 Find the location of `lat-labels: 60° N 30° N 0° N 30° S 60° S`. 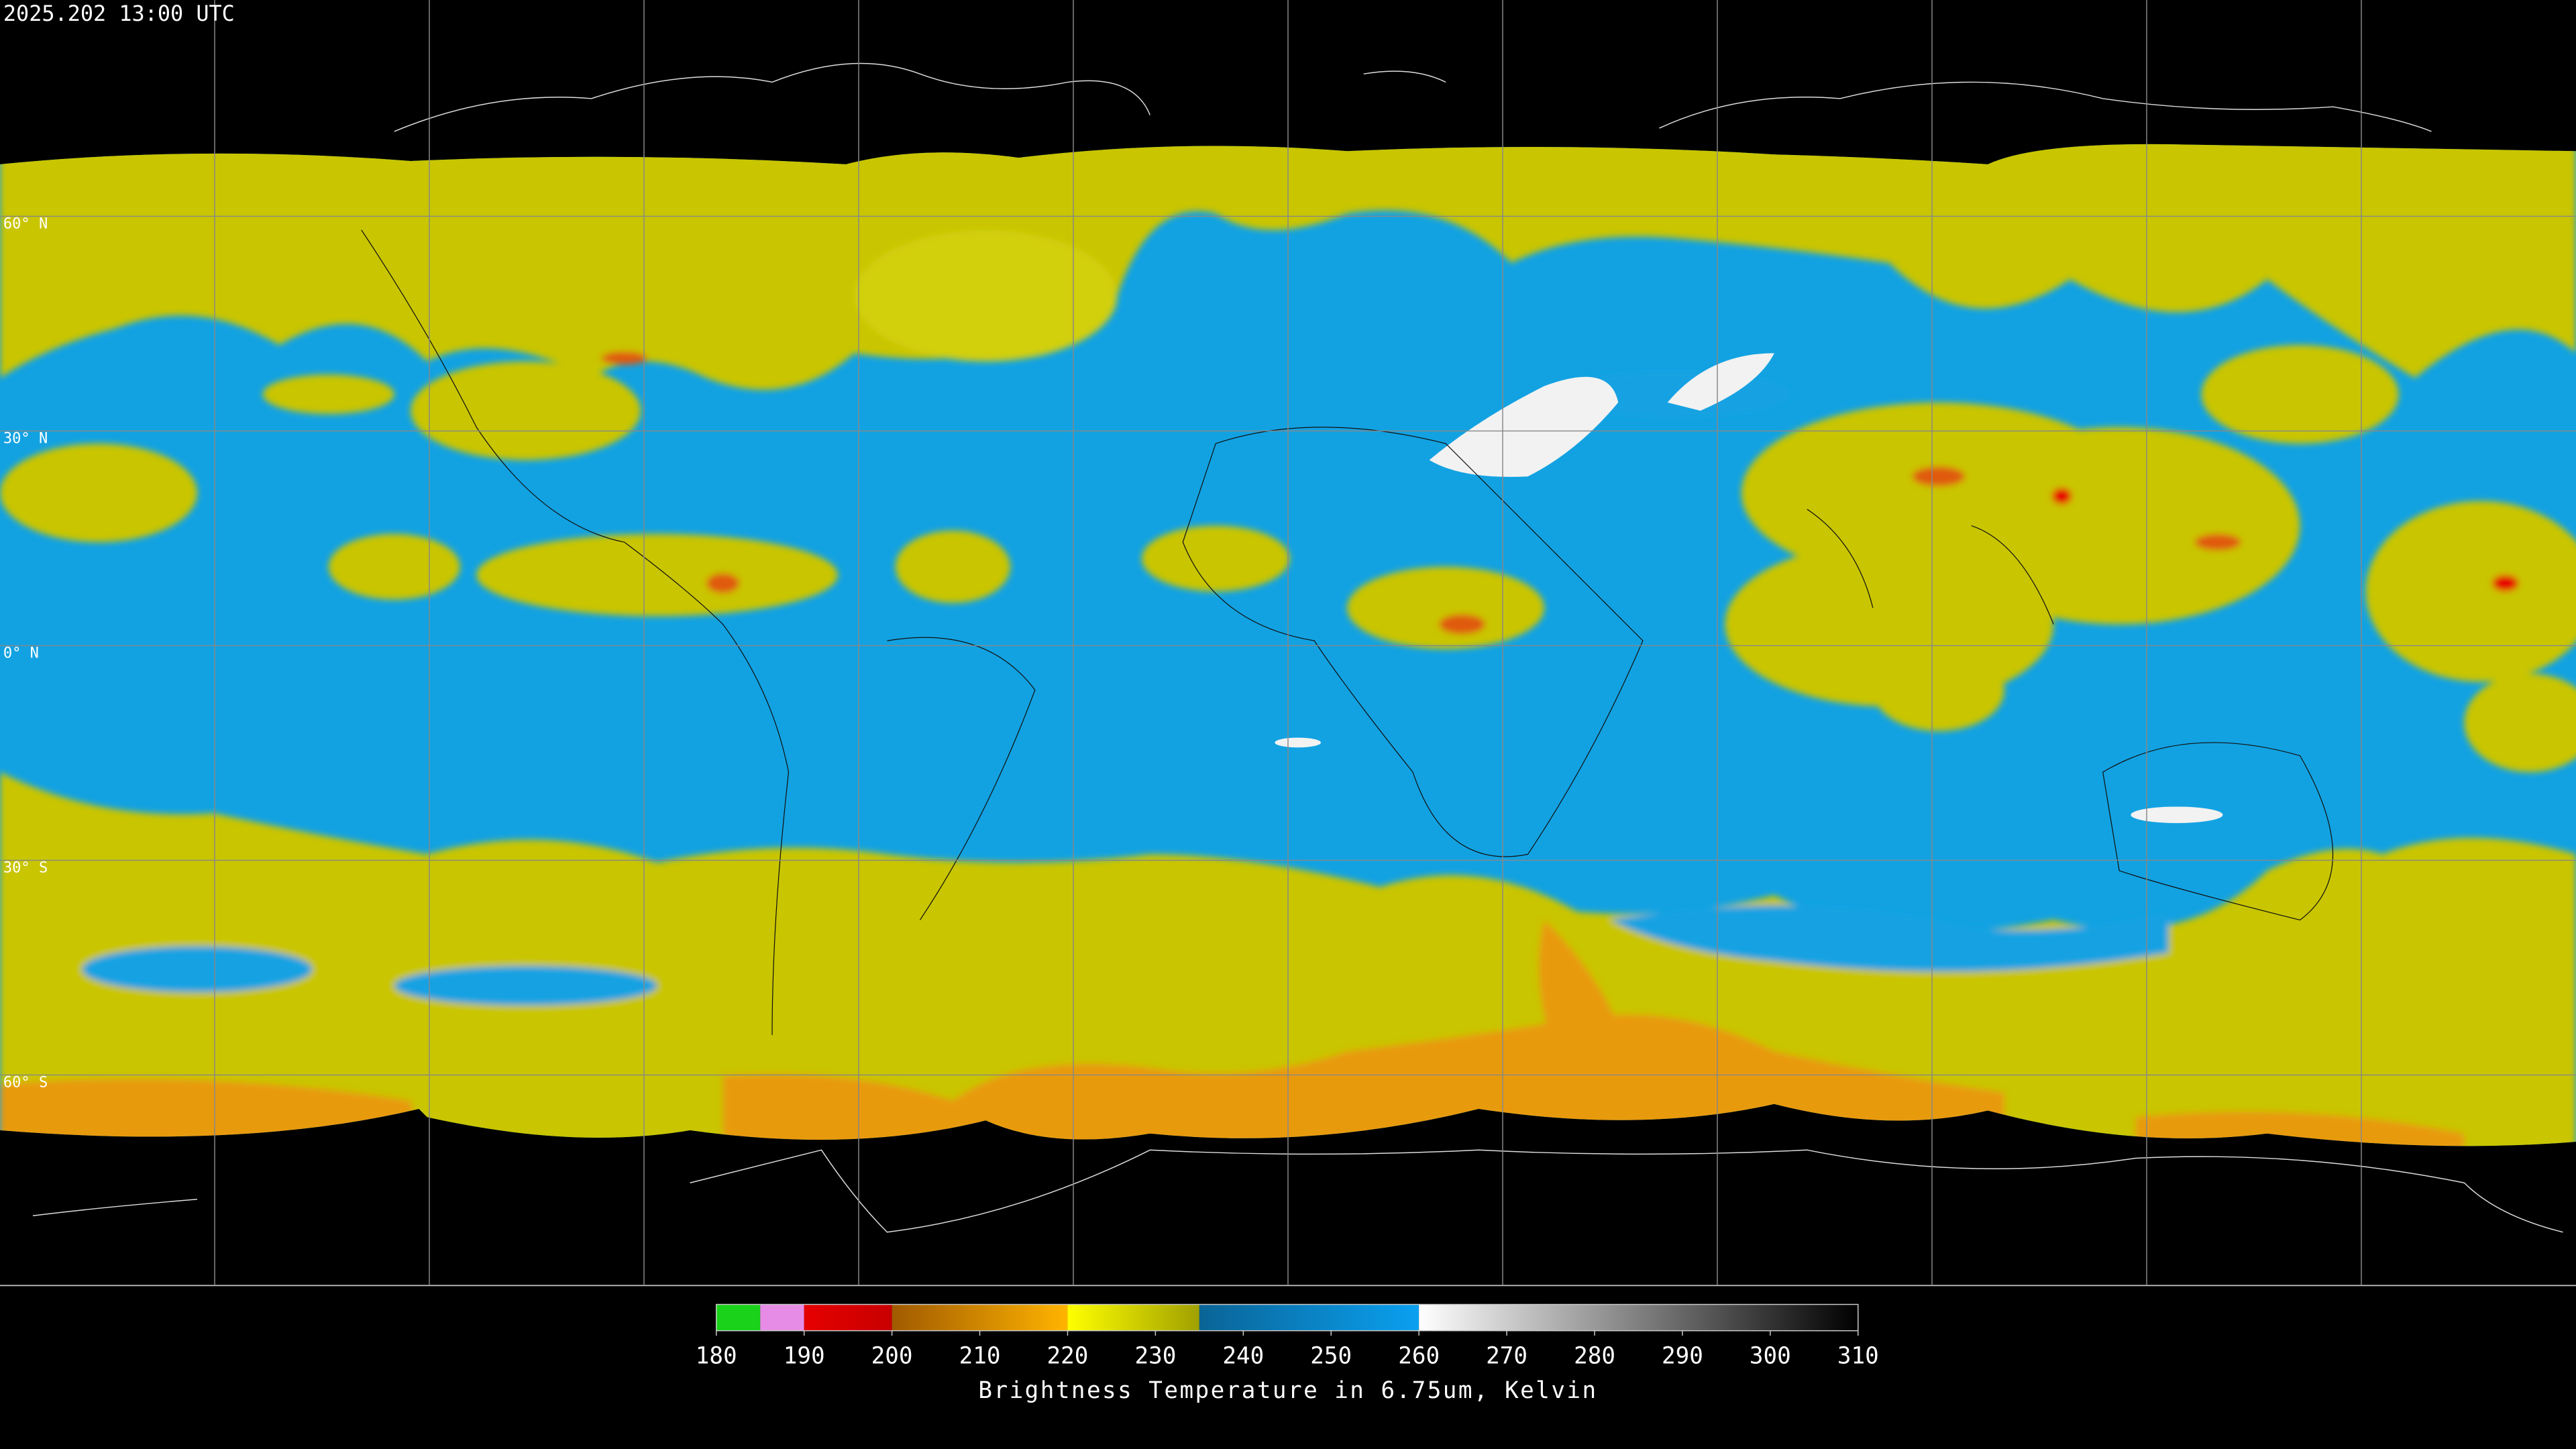

lat-labels: 60° N 30° N 0° N 30° S 60° S is located at coordinates (25, 653).